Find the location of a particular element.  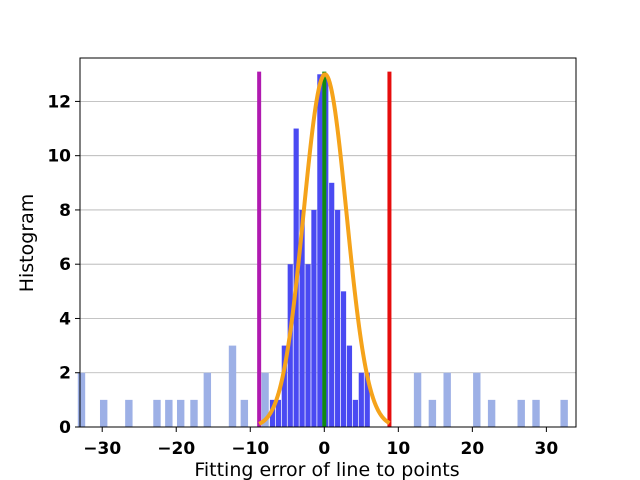

x-axis-ticks: −30 −20 −10 0 10 20 30 is located at coordinates (320, 443).